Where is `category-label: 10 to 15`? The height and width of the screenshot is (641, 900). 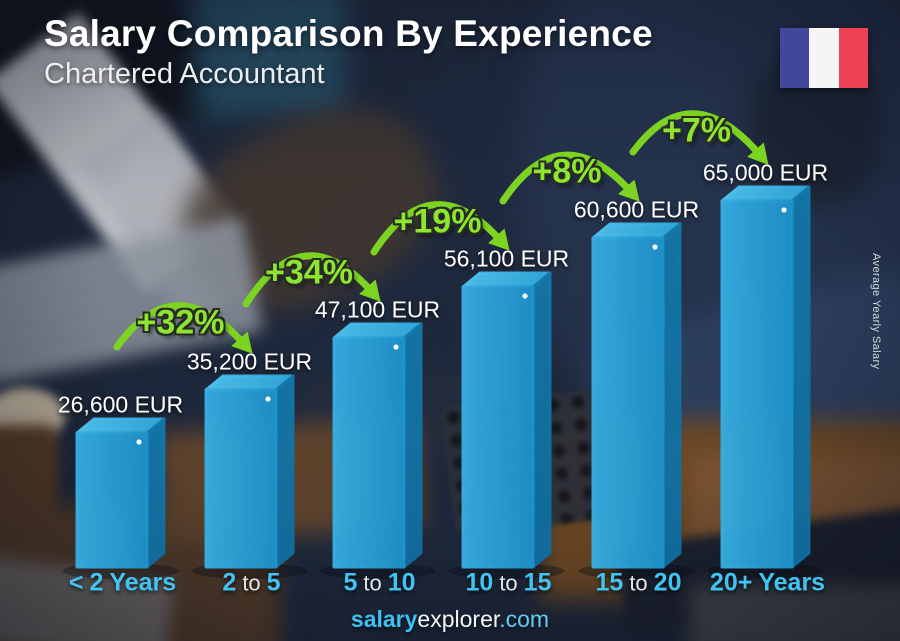
category-label: 10 to 15 is located at coordinates (509, 583).